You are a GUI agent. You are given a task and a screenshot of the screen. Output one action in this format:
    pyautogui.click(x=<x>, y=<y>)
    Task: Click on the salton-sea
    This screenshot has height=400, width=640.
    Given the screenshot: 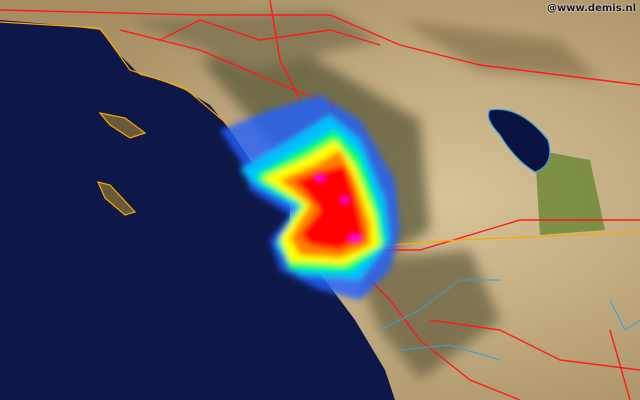 What is the action you would take?
    pyautogui.click(x=519, y=140)
    